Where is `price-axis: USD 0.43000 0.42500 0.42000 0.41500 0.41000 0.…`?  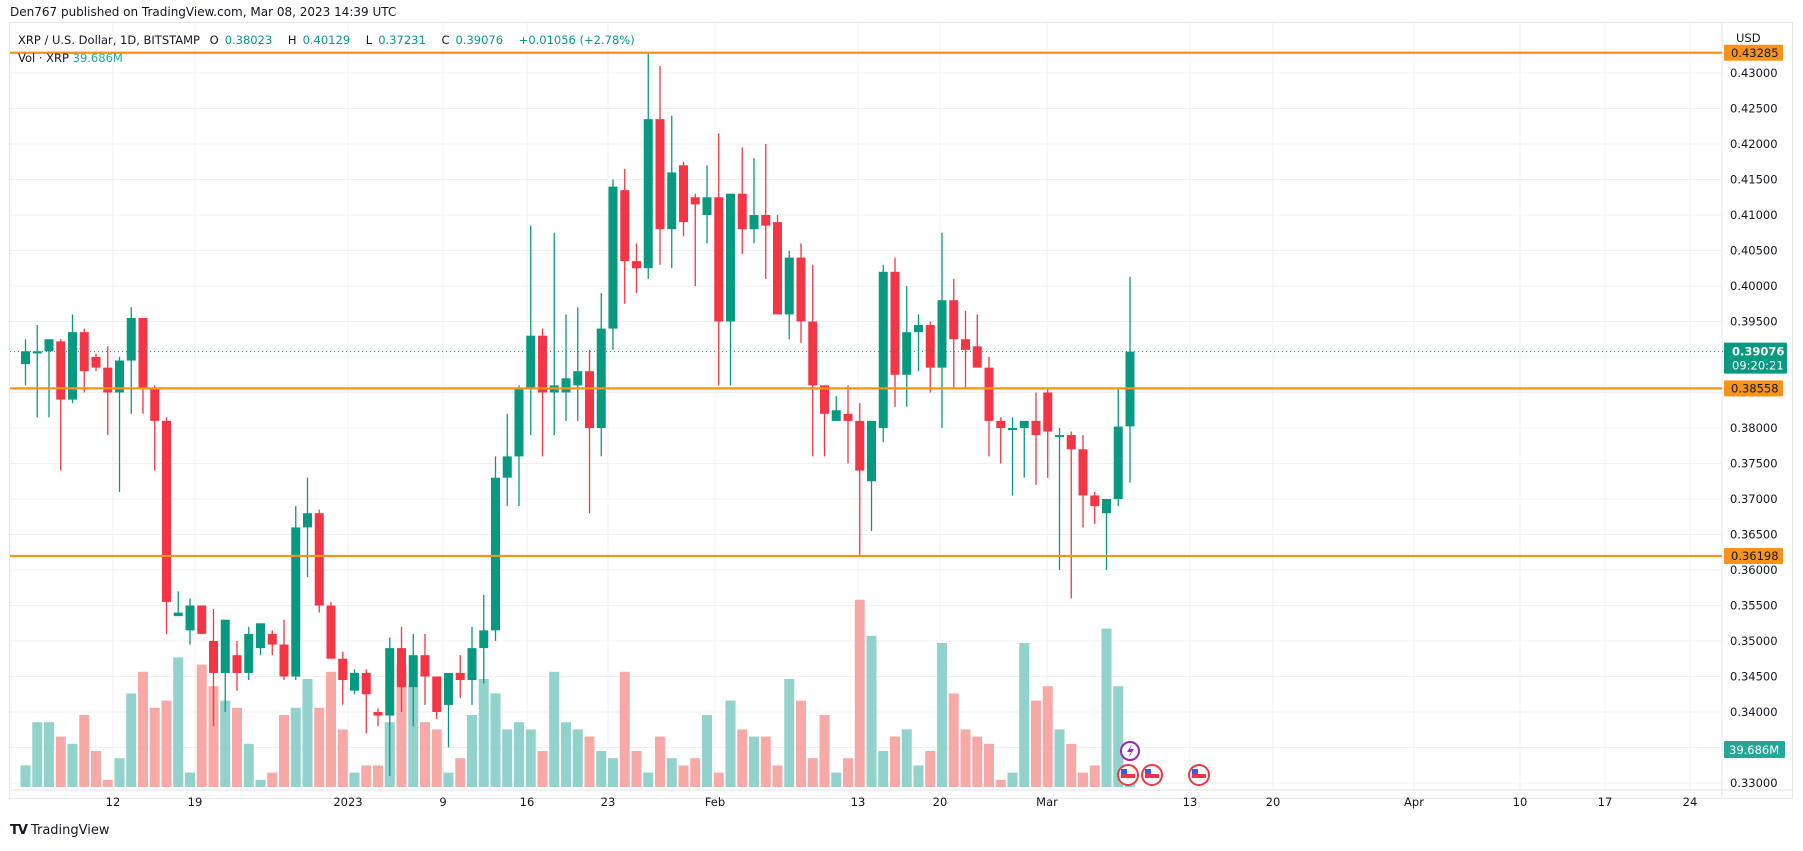
price-axis: USD 0.43000 0.42500 0.42000 0.41500 0.41000 0.… is located at coordinates (1755, 410).